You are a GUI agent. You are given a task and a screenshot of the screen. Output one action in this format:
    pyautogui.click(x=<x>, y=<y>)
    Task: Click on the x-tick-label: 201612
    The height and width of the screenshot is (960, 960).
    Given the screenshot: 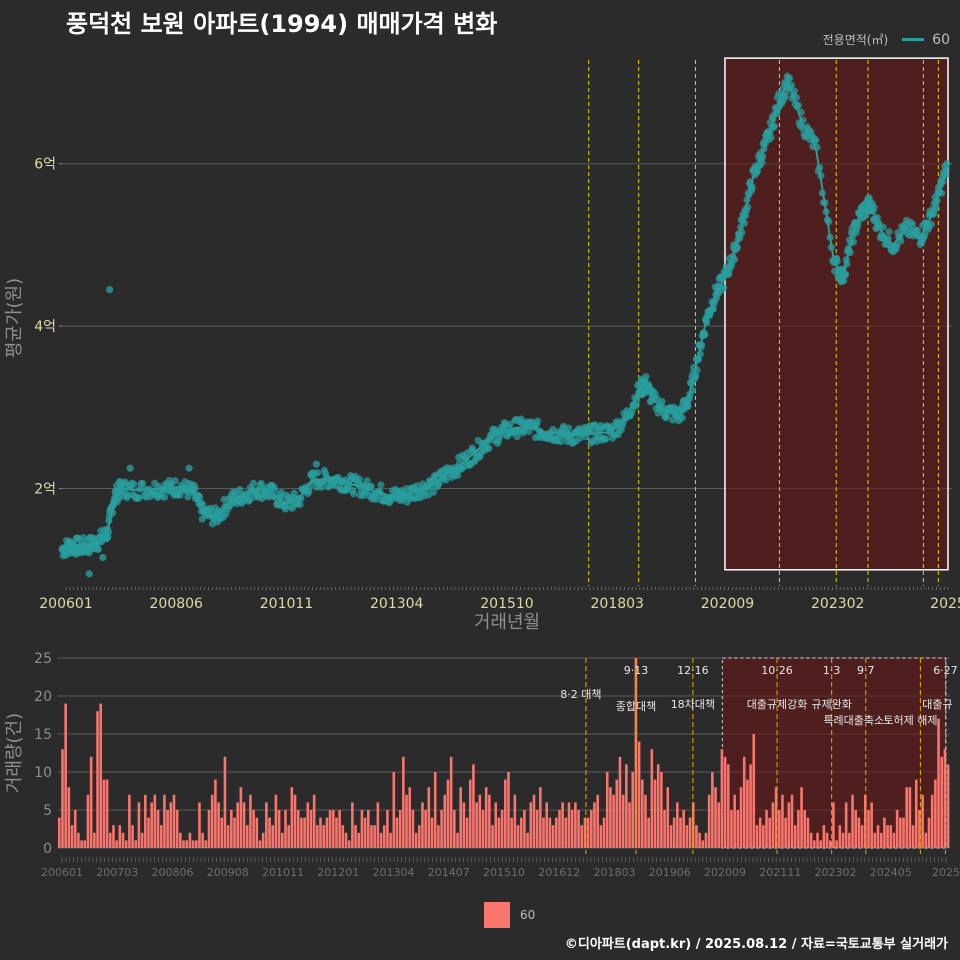 What is the action you would take?
    pyautogui.click(x=559, y=872)
    